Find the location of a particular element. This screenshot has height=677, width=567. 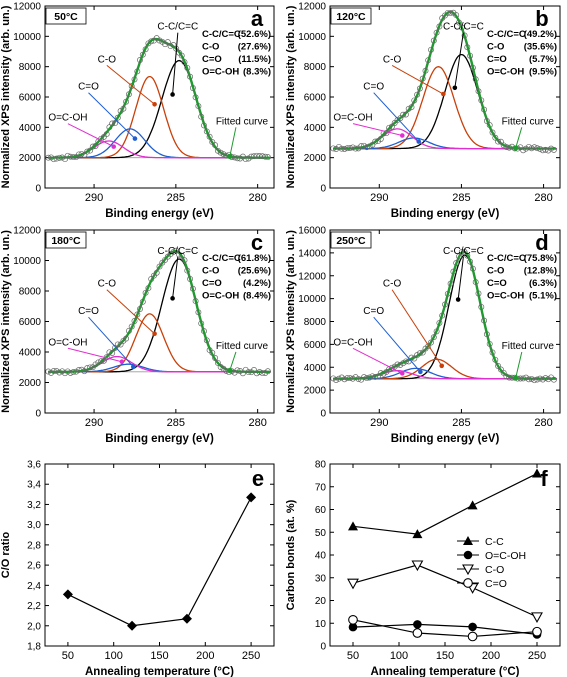

y-axis-label: Carbon bonds (at. %) is located at coordinates (291, 554).